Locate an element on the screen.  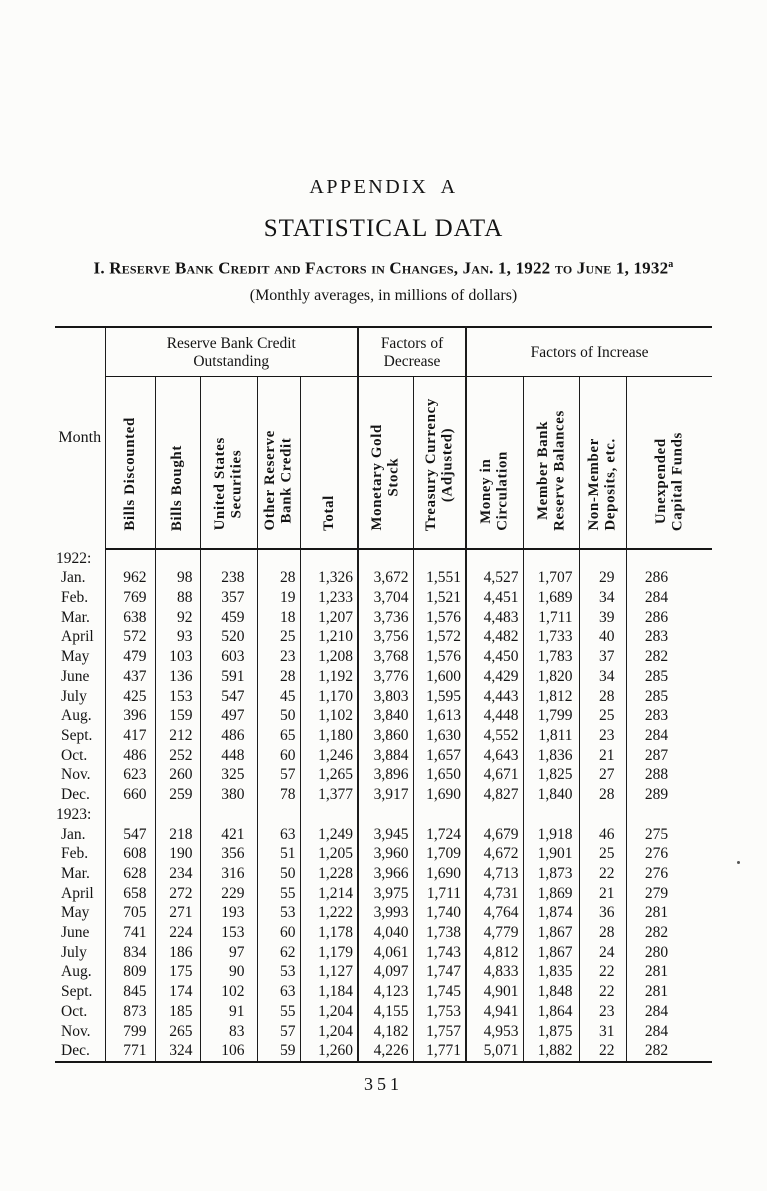
year-row: 1922: is located at coordinates (384, 558).